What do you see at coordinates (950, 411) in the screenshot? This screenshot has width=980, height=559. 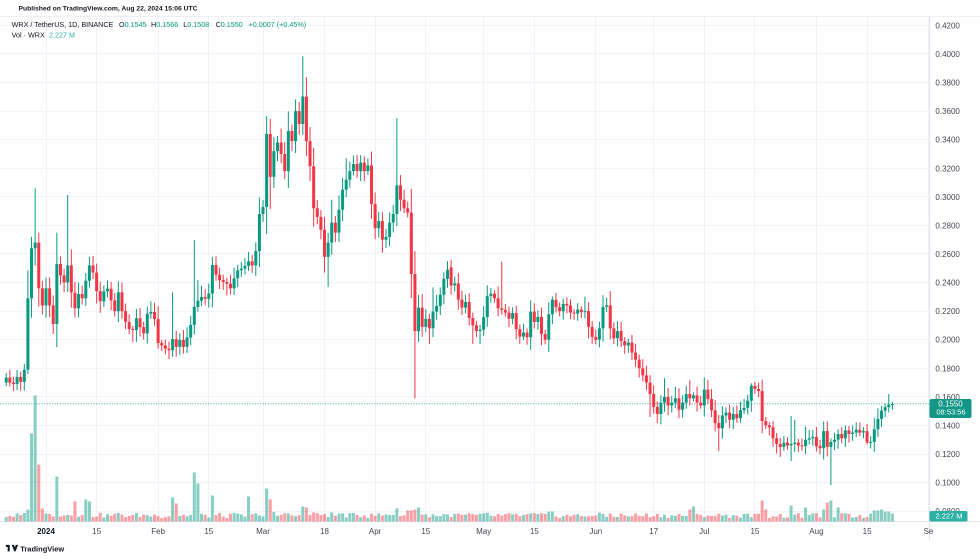 I see `svg-text: 08:53:56` at bounding box center [950, 411].